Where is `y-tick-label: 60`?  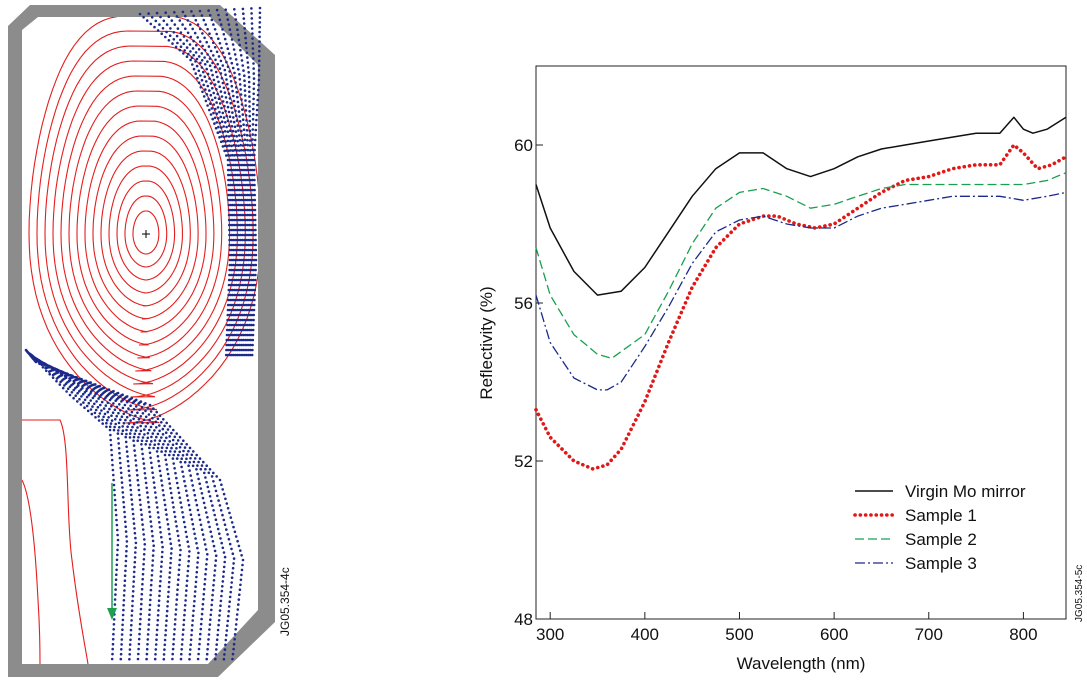 y-tick-label: 60 is located at coordinates (523, 145).